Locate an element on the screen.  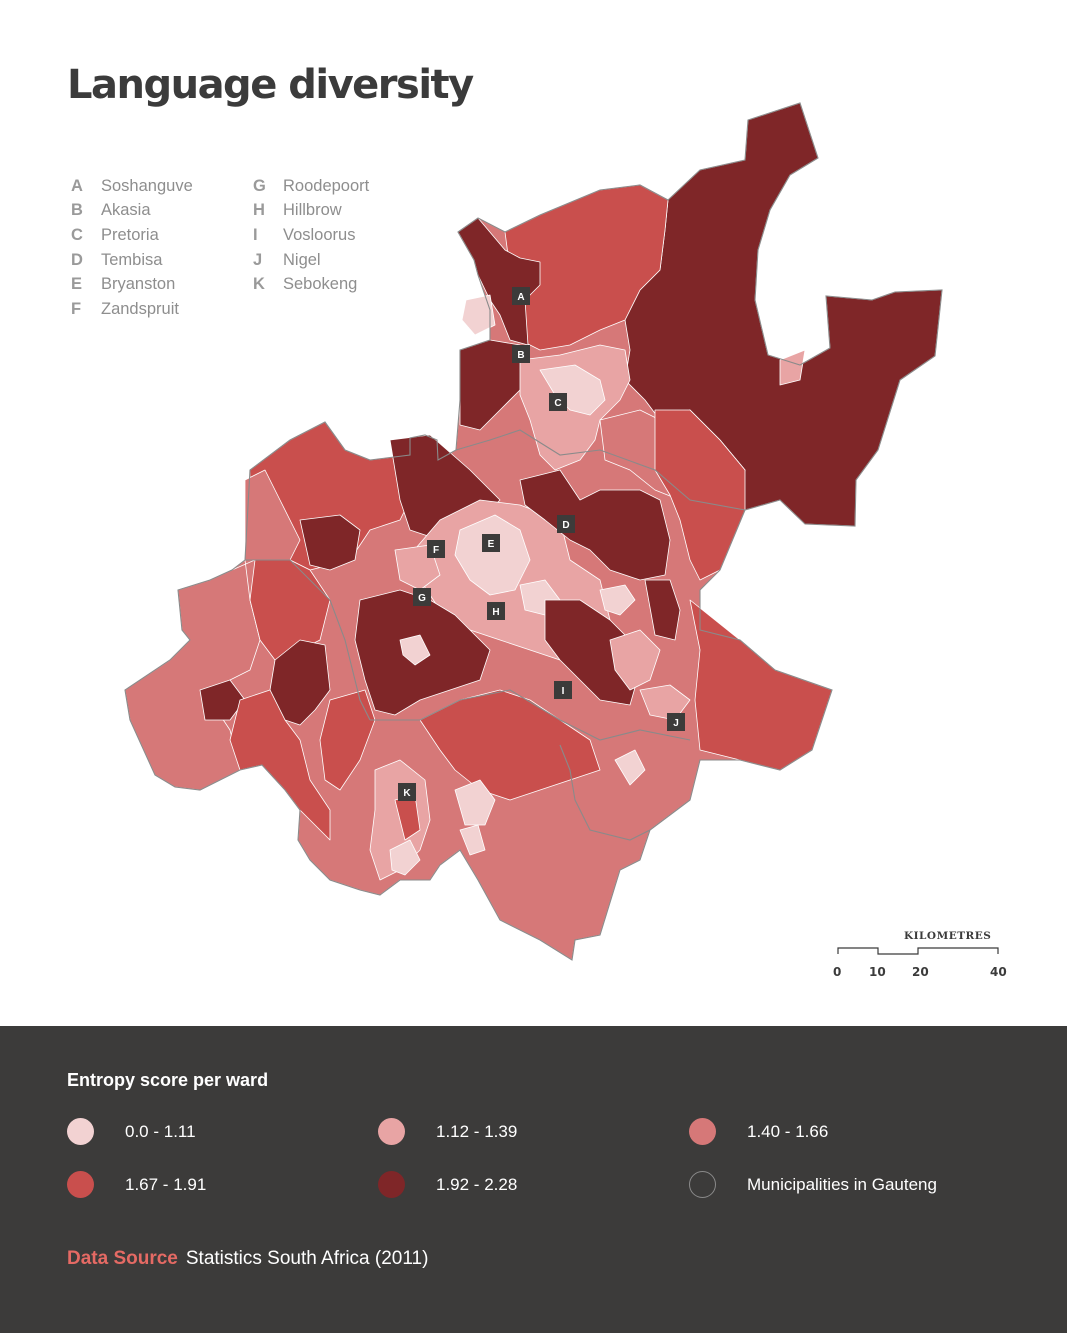
place-marker-b: B is located at coordinates (521, 354).